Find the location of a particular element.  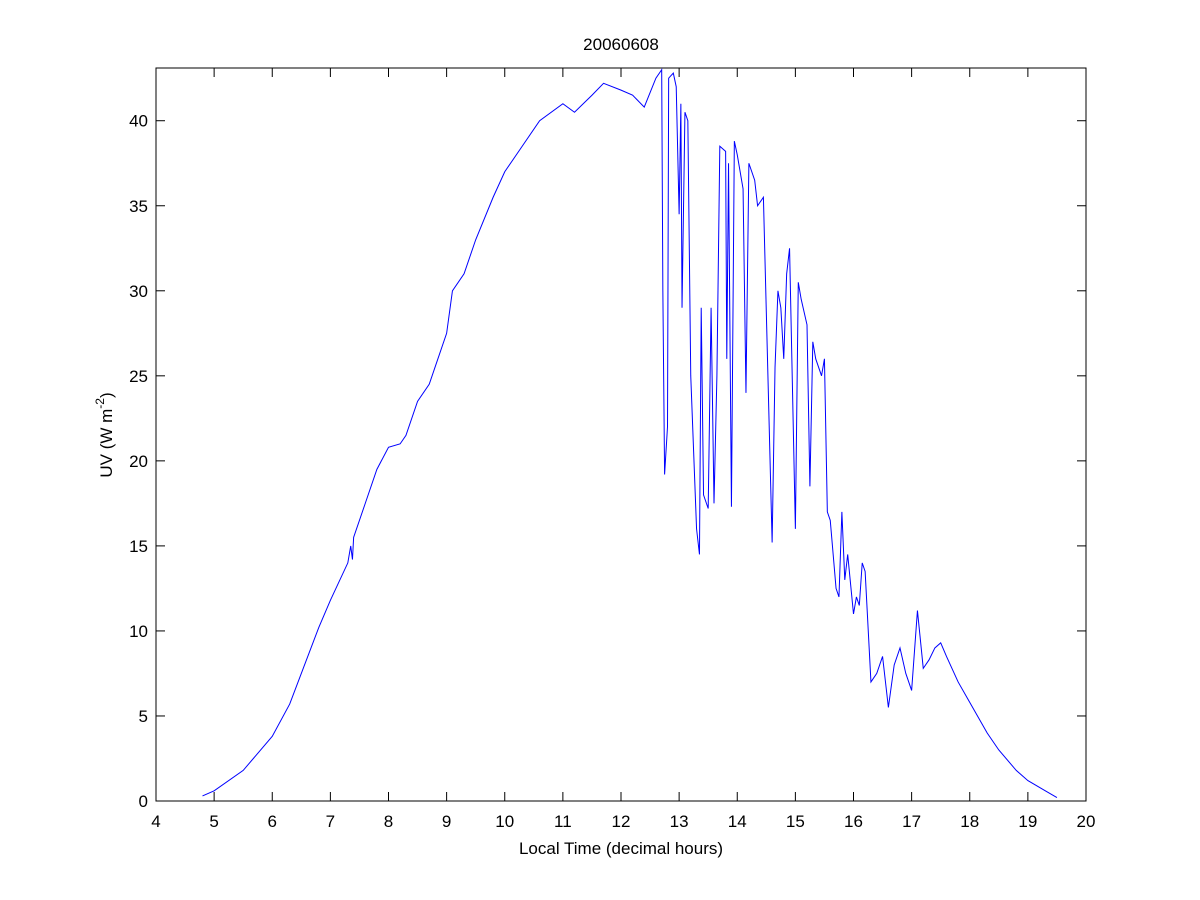

x-axis-label: Local Time (decimal hours) is located at coordinates (621, 848).